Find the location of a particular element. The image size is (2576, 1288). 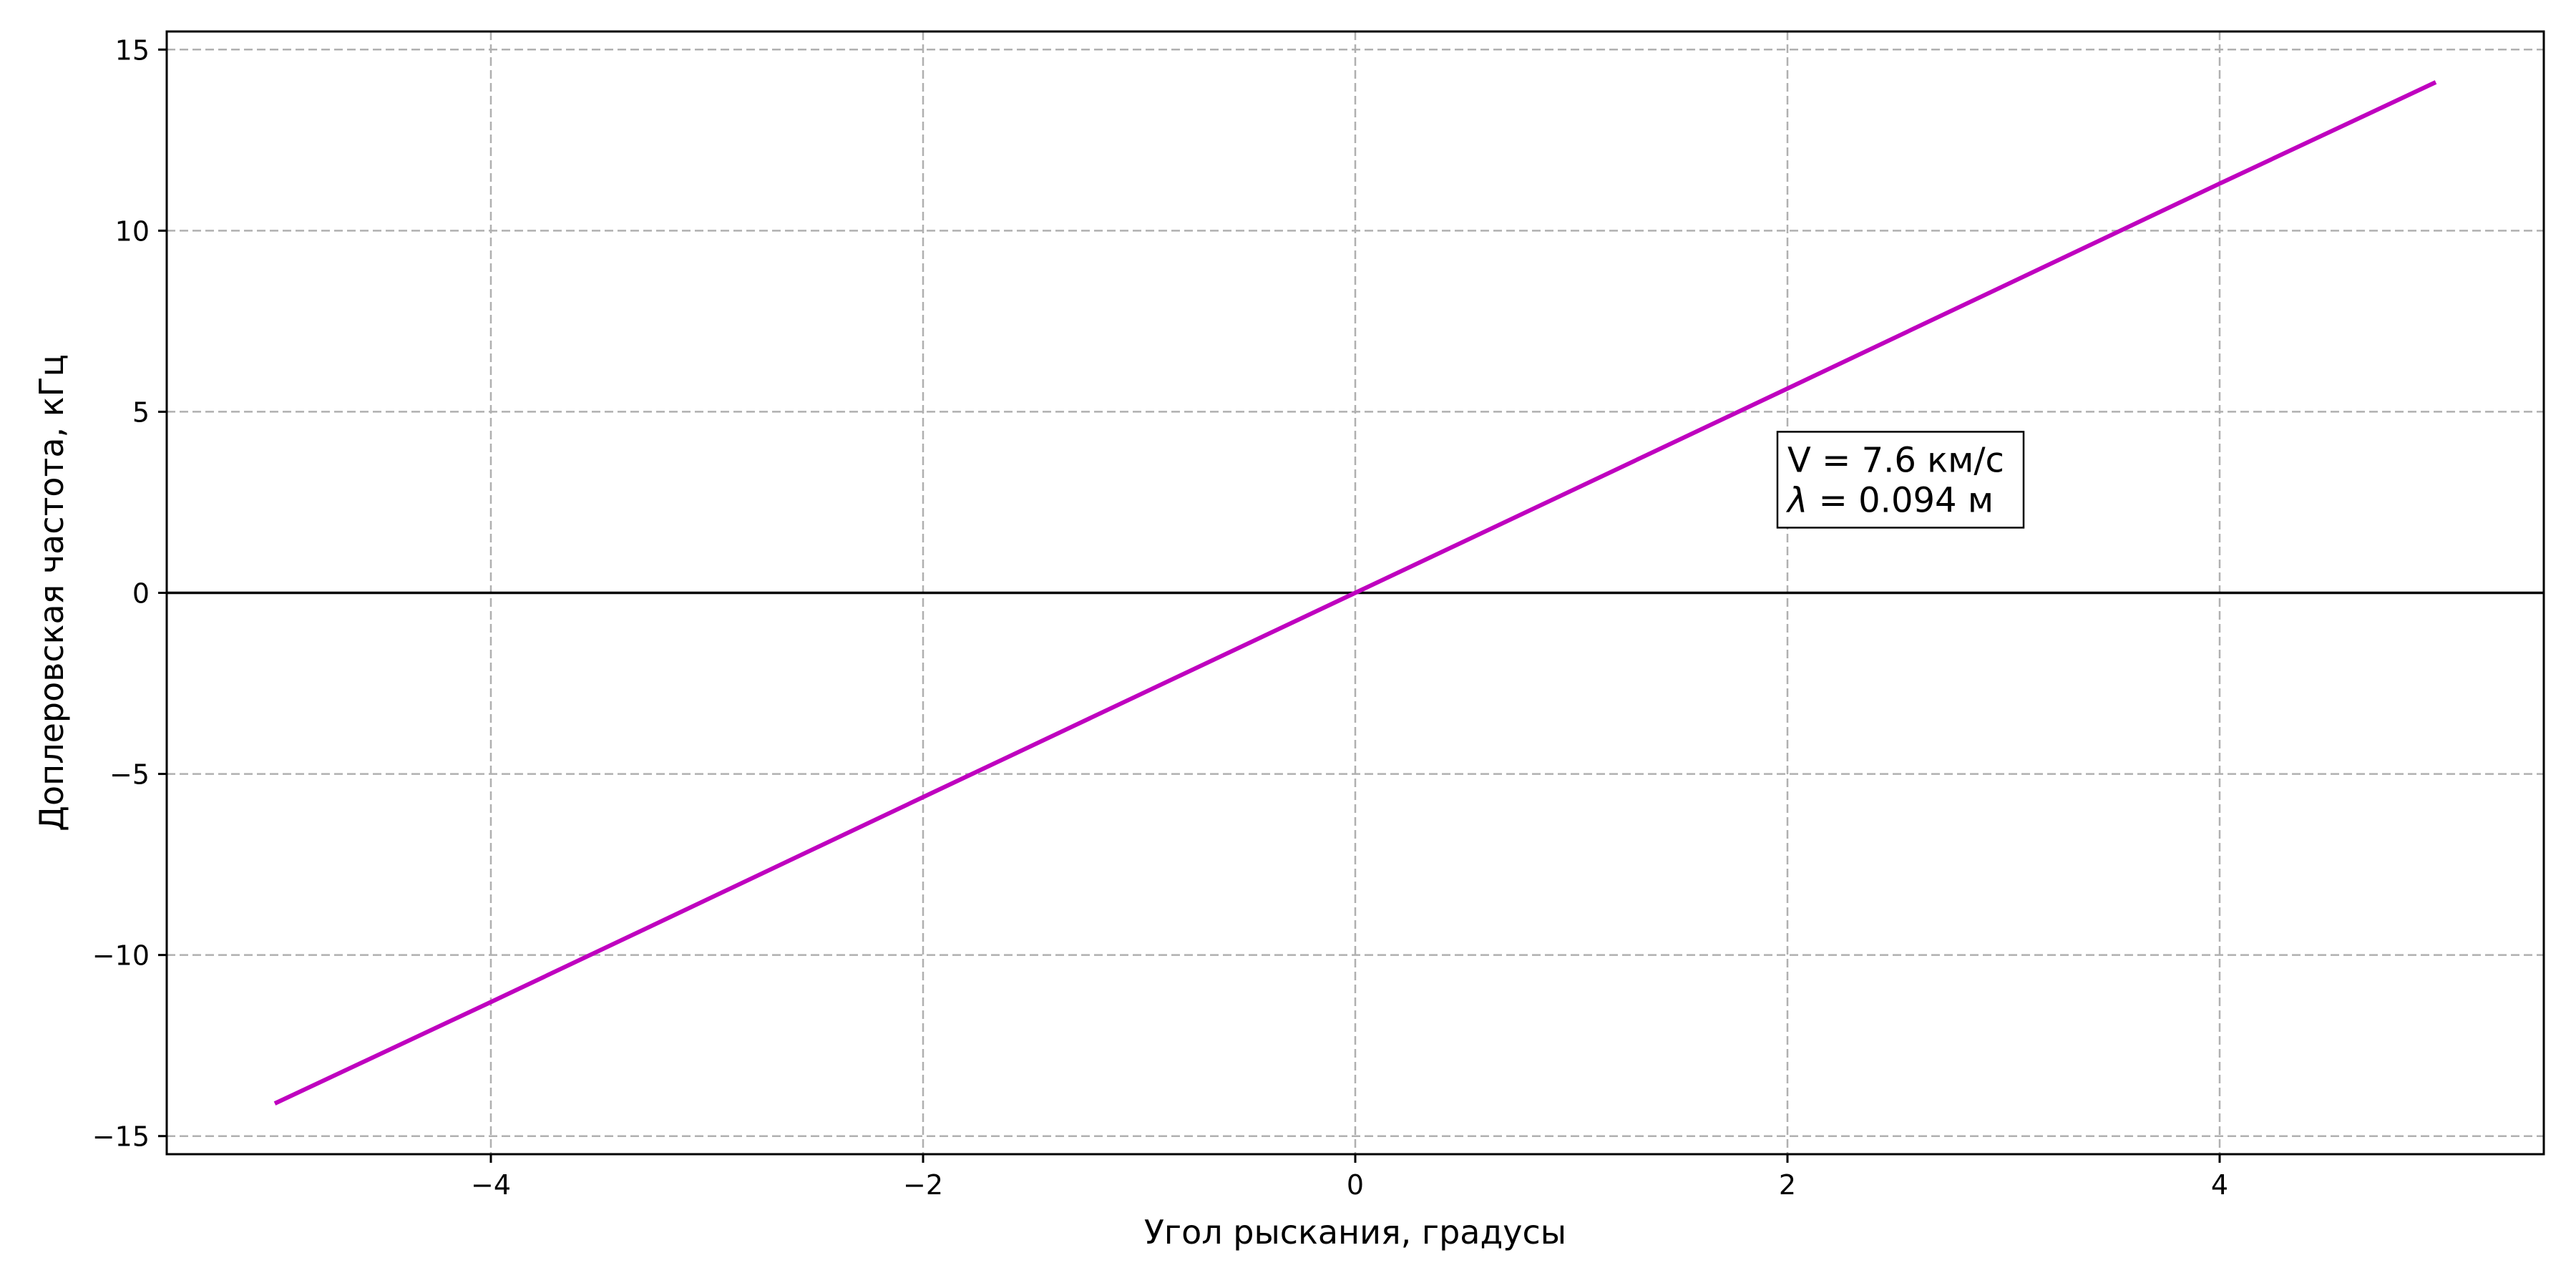

annotation-lambda-symbol: λ is located at coordinates (1796, 500).